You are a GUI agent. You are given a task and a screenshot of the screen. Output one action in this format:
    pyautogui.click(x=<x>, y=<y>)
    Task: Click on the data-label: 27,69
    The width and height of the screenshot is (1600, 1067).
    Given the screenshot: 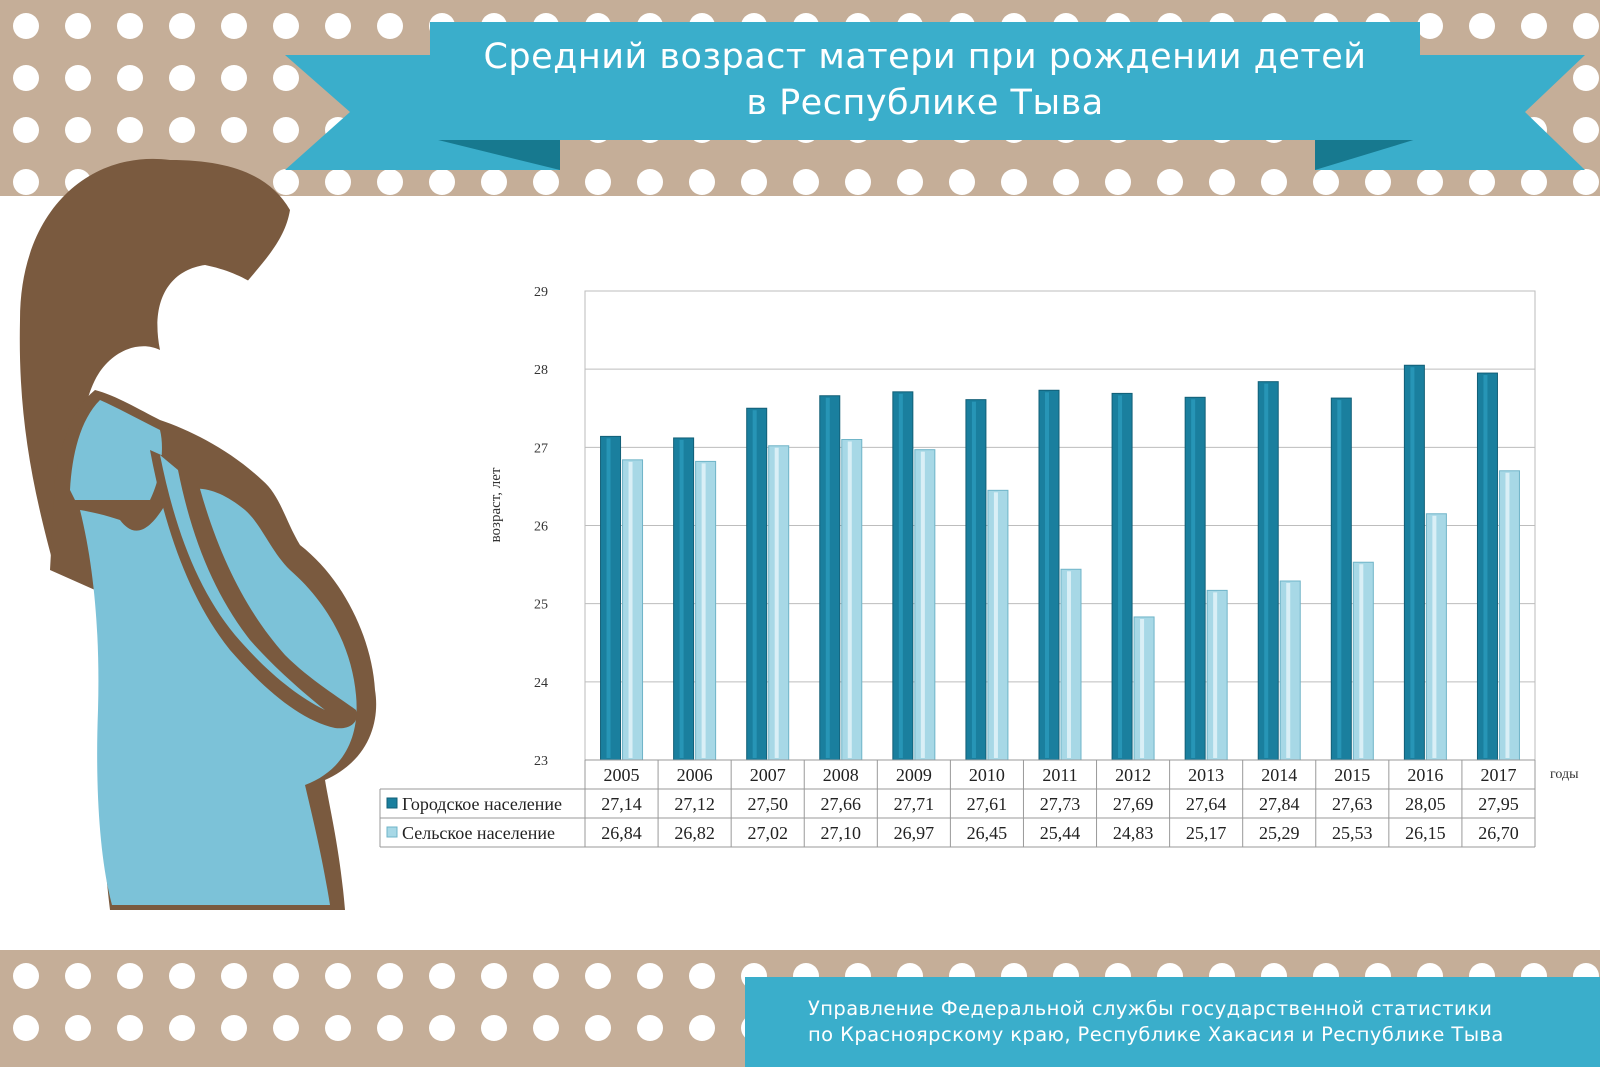 What is the action you would take?
    pyautogui.click(x=1133, y=804)
    